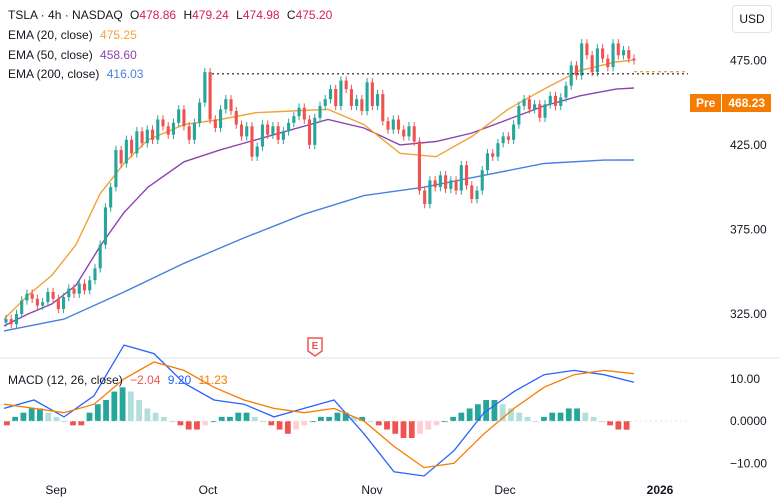 The height and width of the screenshot is (504, 780). What do you see at coordinates (748, 145) in the screenshot?
I see `price-tick-label: 425.00` at bounding box center [748, 145].